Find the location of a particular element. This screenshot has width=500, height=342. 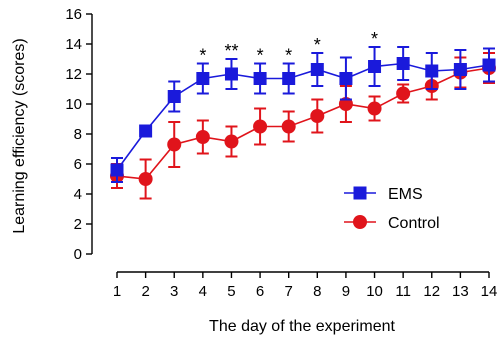

y-tick-label: 0 is located at coordinates (78, 254).